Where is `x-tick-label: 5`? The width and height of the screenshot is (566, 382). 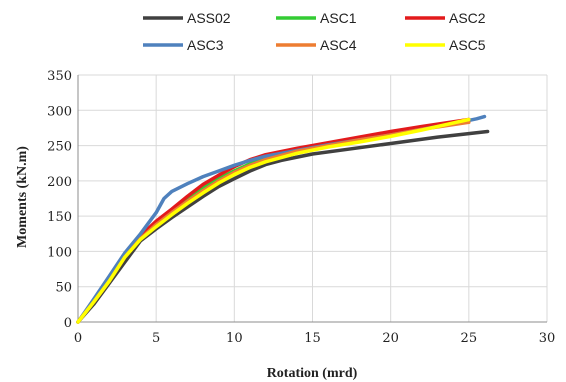
x-tick-label: 5 is located at coordinates (156, 338).